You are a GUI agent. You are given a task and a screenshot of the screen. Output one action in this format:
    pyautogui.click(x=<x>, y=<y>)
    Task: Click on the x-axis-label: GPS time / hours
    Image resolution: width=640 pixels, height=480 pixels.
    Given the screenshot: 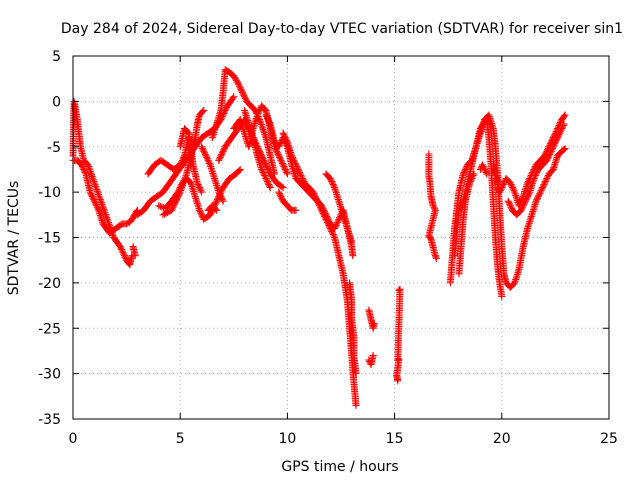 What is the action you would take?
    pyautogui.click(x=339, y=467)
    